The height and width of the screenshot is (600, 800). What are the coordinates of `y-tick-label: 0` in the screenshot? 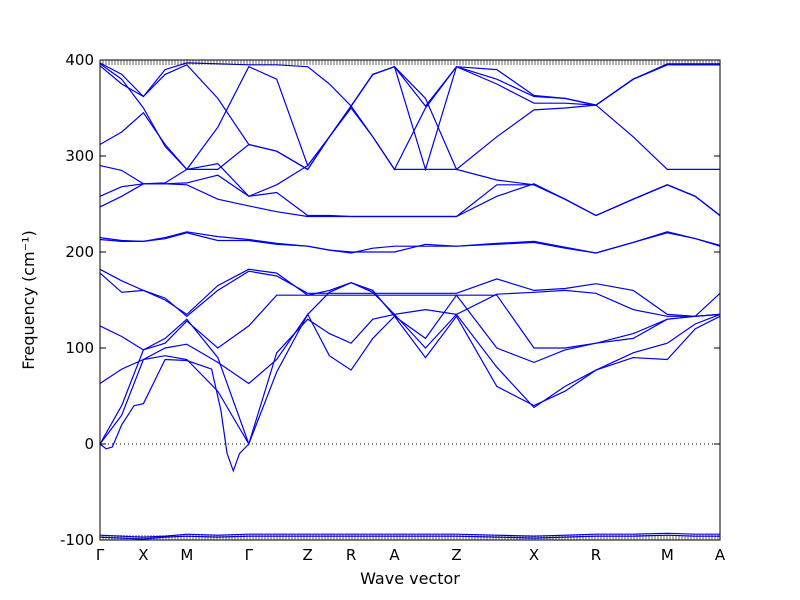 It's located at (89, 444).